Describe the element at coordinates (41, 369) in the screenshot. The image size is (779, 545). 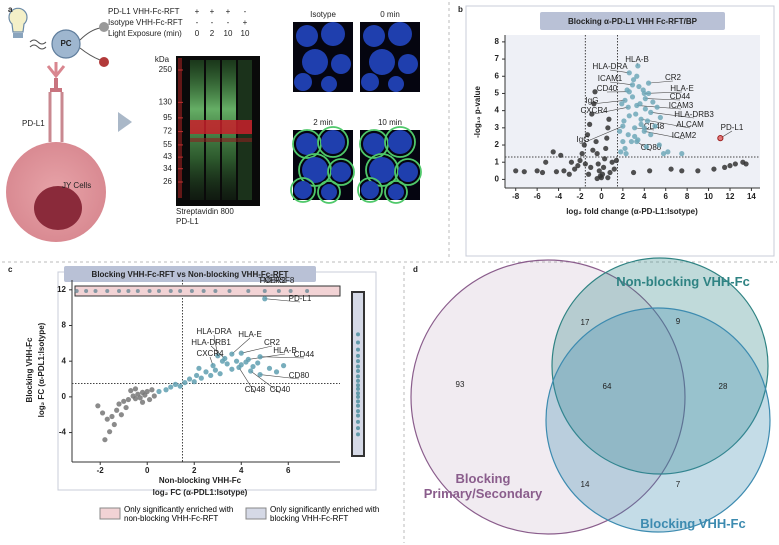
I see `y-axis-title: log₂ FC (α-PDL1:Isotype)` at that location.